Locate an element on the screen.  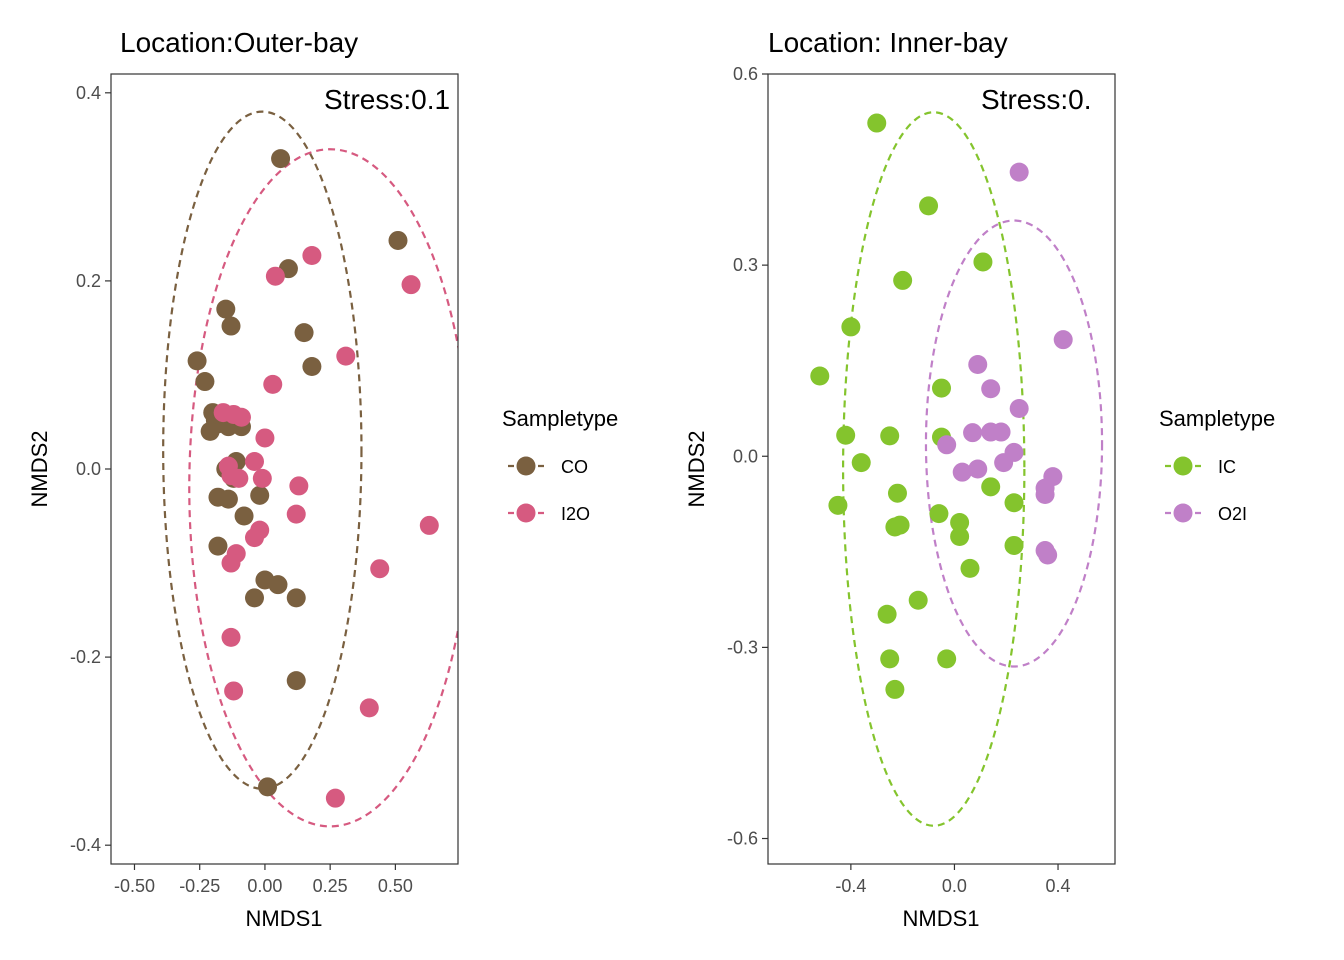
x-tick-label: -0.4 is located at coordinates (850, 886).